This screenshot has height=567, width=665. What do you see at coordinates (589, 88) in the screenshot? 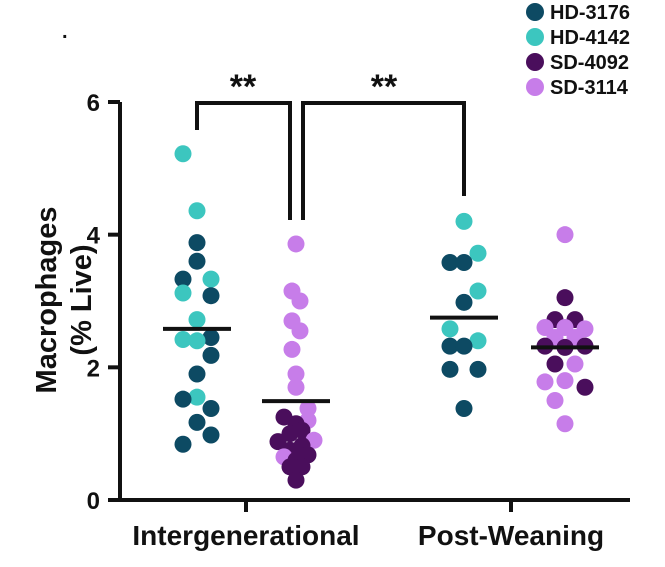
I see `legend-label-sd-3114: SD-3114` at bounding box center [589, 88].